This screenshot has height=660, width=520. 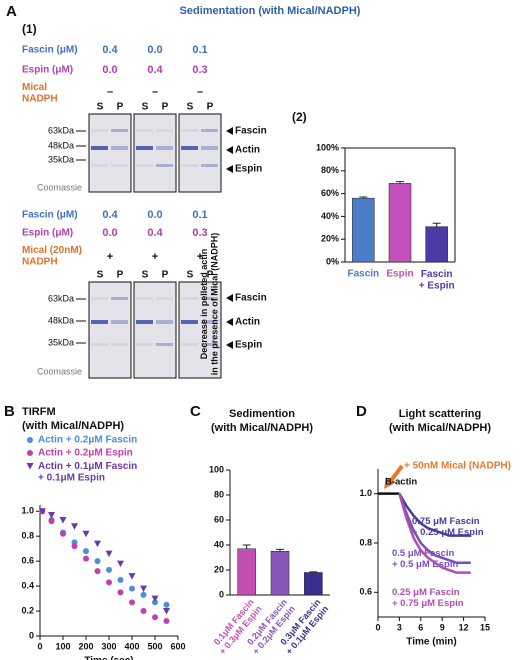 What do you see at coordinates (448, 527) in the screenshot?
I see `series-label: 0.75 μM Fascin + 0.25 μM Espin` at bounding box center [448, 527].